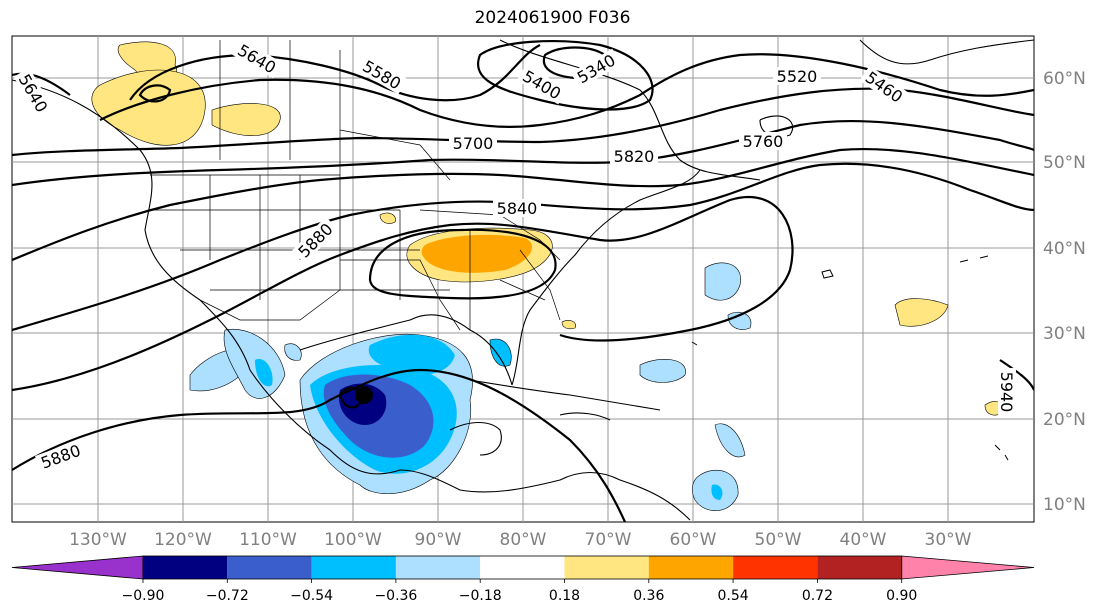 The height and width of the screenshot is (615, 1105). What do you see at coordinates (268, 540) in the screenshot?
I see `lon-label: 110°W` at bounding box center [268, 540].